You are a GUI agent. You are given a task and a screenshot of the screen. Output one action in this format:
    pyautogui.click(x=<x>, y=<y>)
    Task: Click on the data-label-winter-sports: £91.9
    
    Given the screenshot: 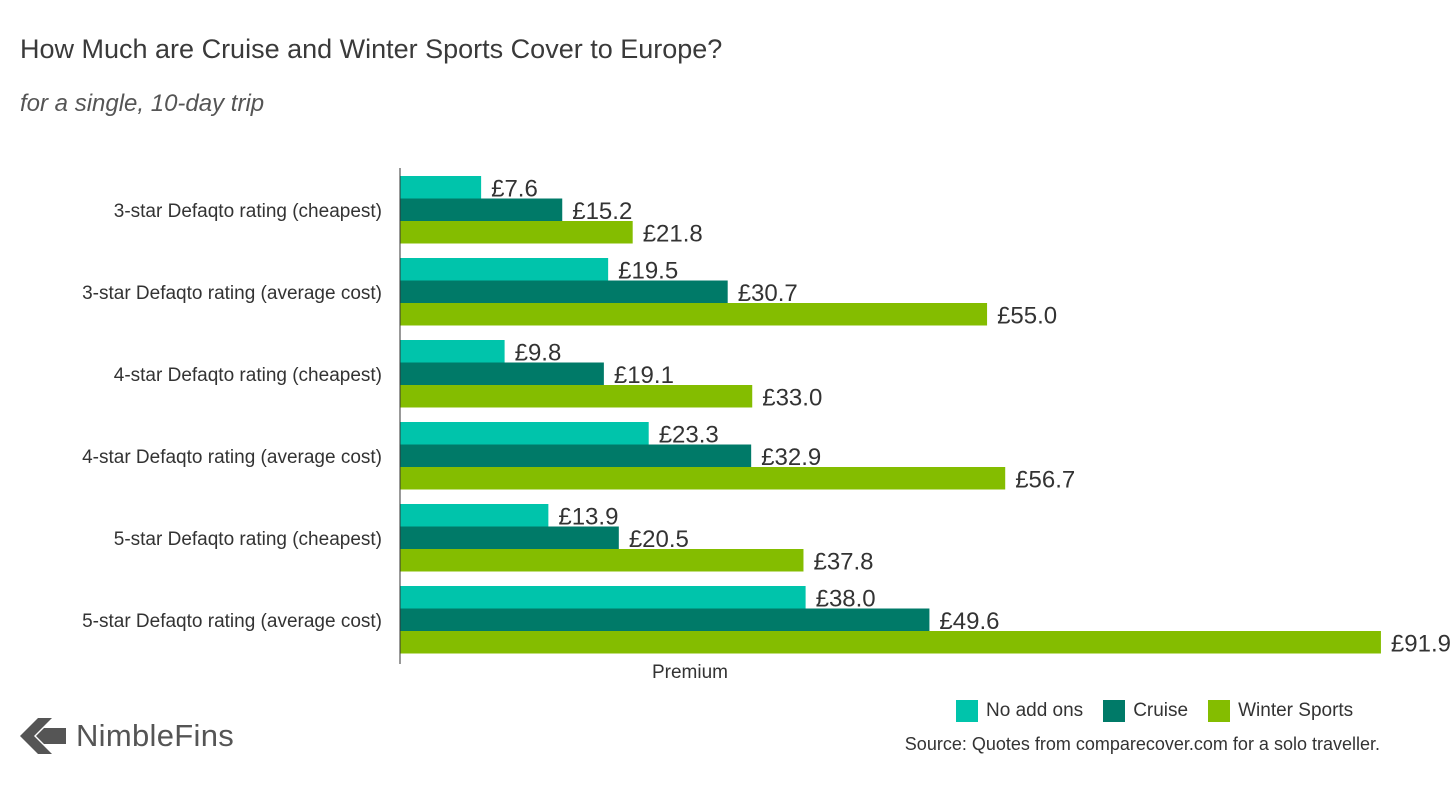 What is the action you would take?
    pyautogui.click(x=1421, y=643)
    